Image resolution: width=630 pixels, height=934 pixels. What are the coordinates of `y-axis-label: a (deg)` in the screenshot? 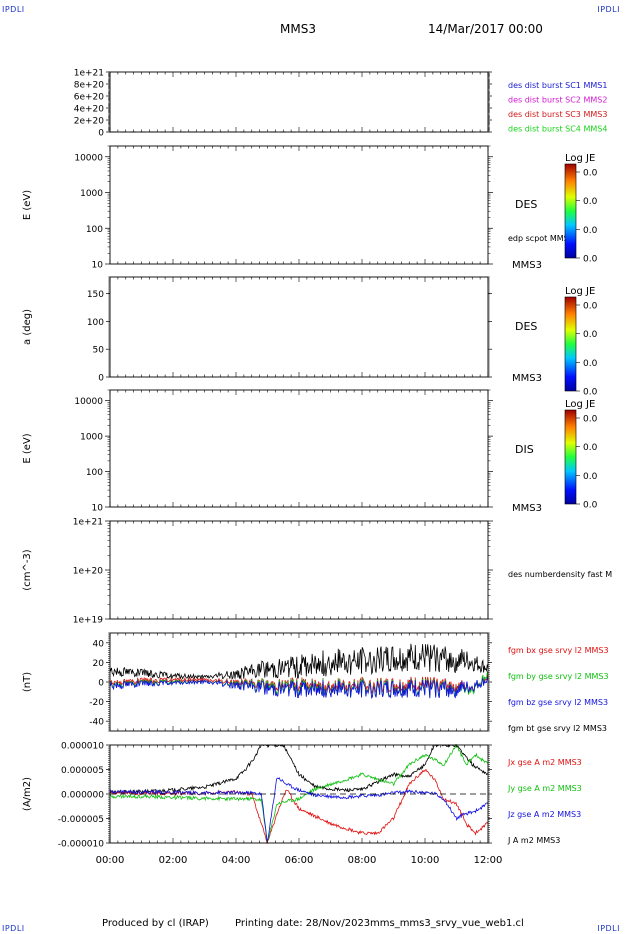 It's located at (27, 327).